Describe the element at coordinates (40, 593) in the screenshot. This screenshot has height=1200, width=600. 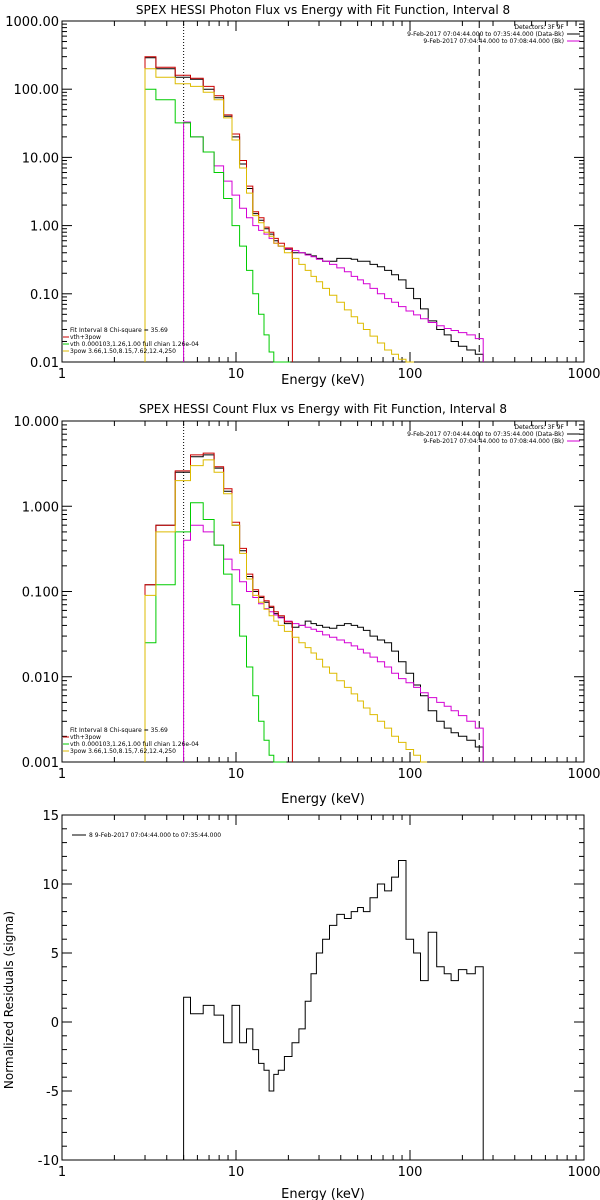
I see `y-tick-label: 0.100` at that location.